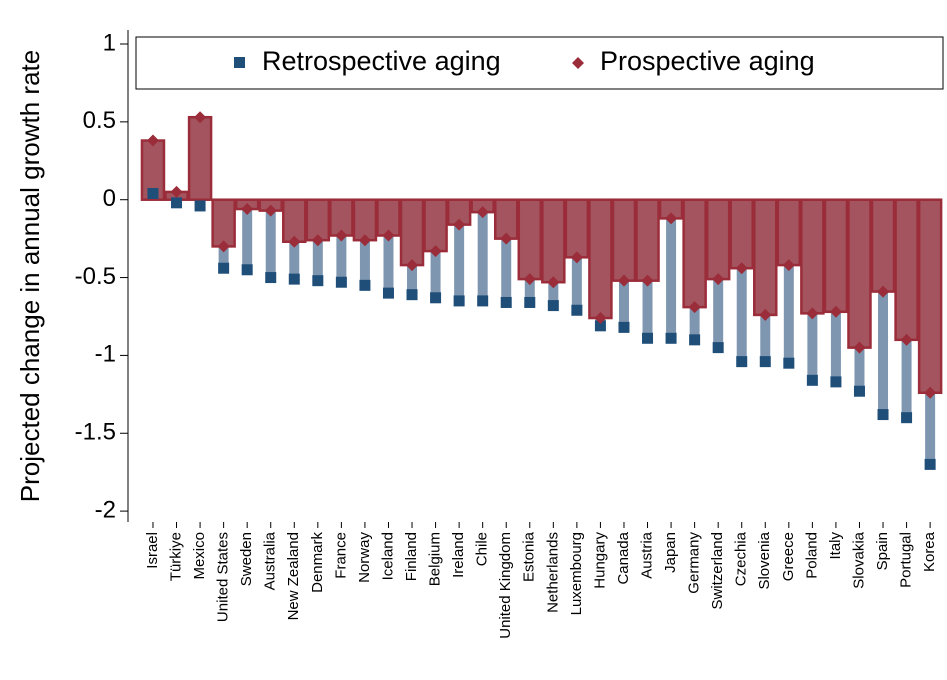 This screenshot has width=947, height=680. What do you see at coordinates (175, 556) in the screenshot?
I see `x-tick-label: Türkiye` at bounding box center [175, 556].